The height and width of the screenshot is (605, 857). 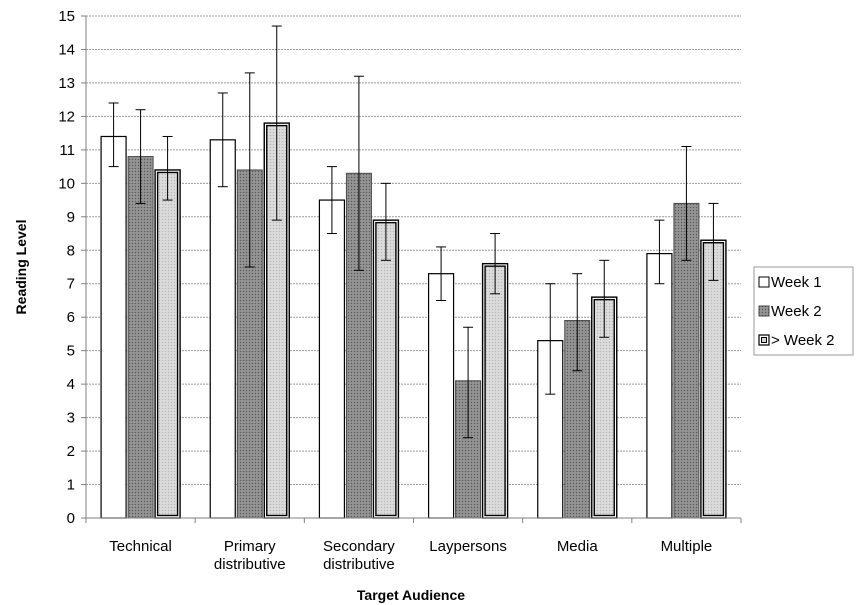 What do you see at coordinates (687, 546) in the screenshot?
I see `x-tick-label: Multiple` at bounding box center [687, 546].